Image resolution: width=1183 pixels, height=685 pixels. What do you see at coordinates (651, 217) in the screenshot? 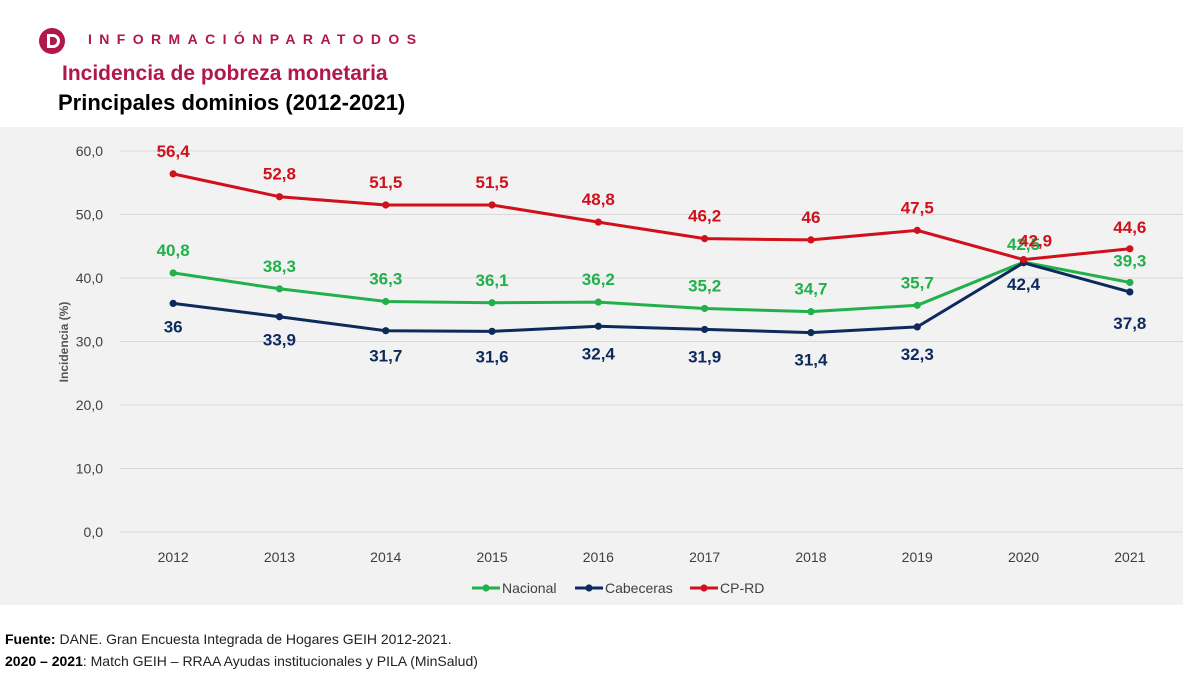
I see `series-line-cprd` at bounding box center [651, 217].